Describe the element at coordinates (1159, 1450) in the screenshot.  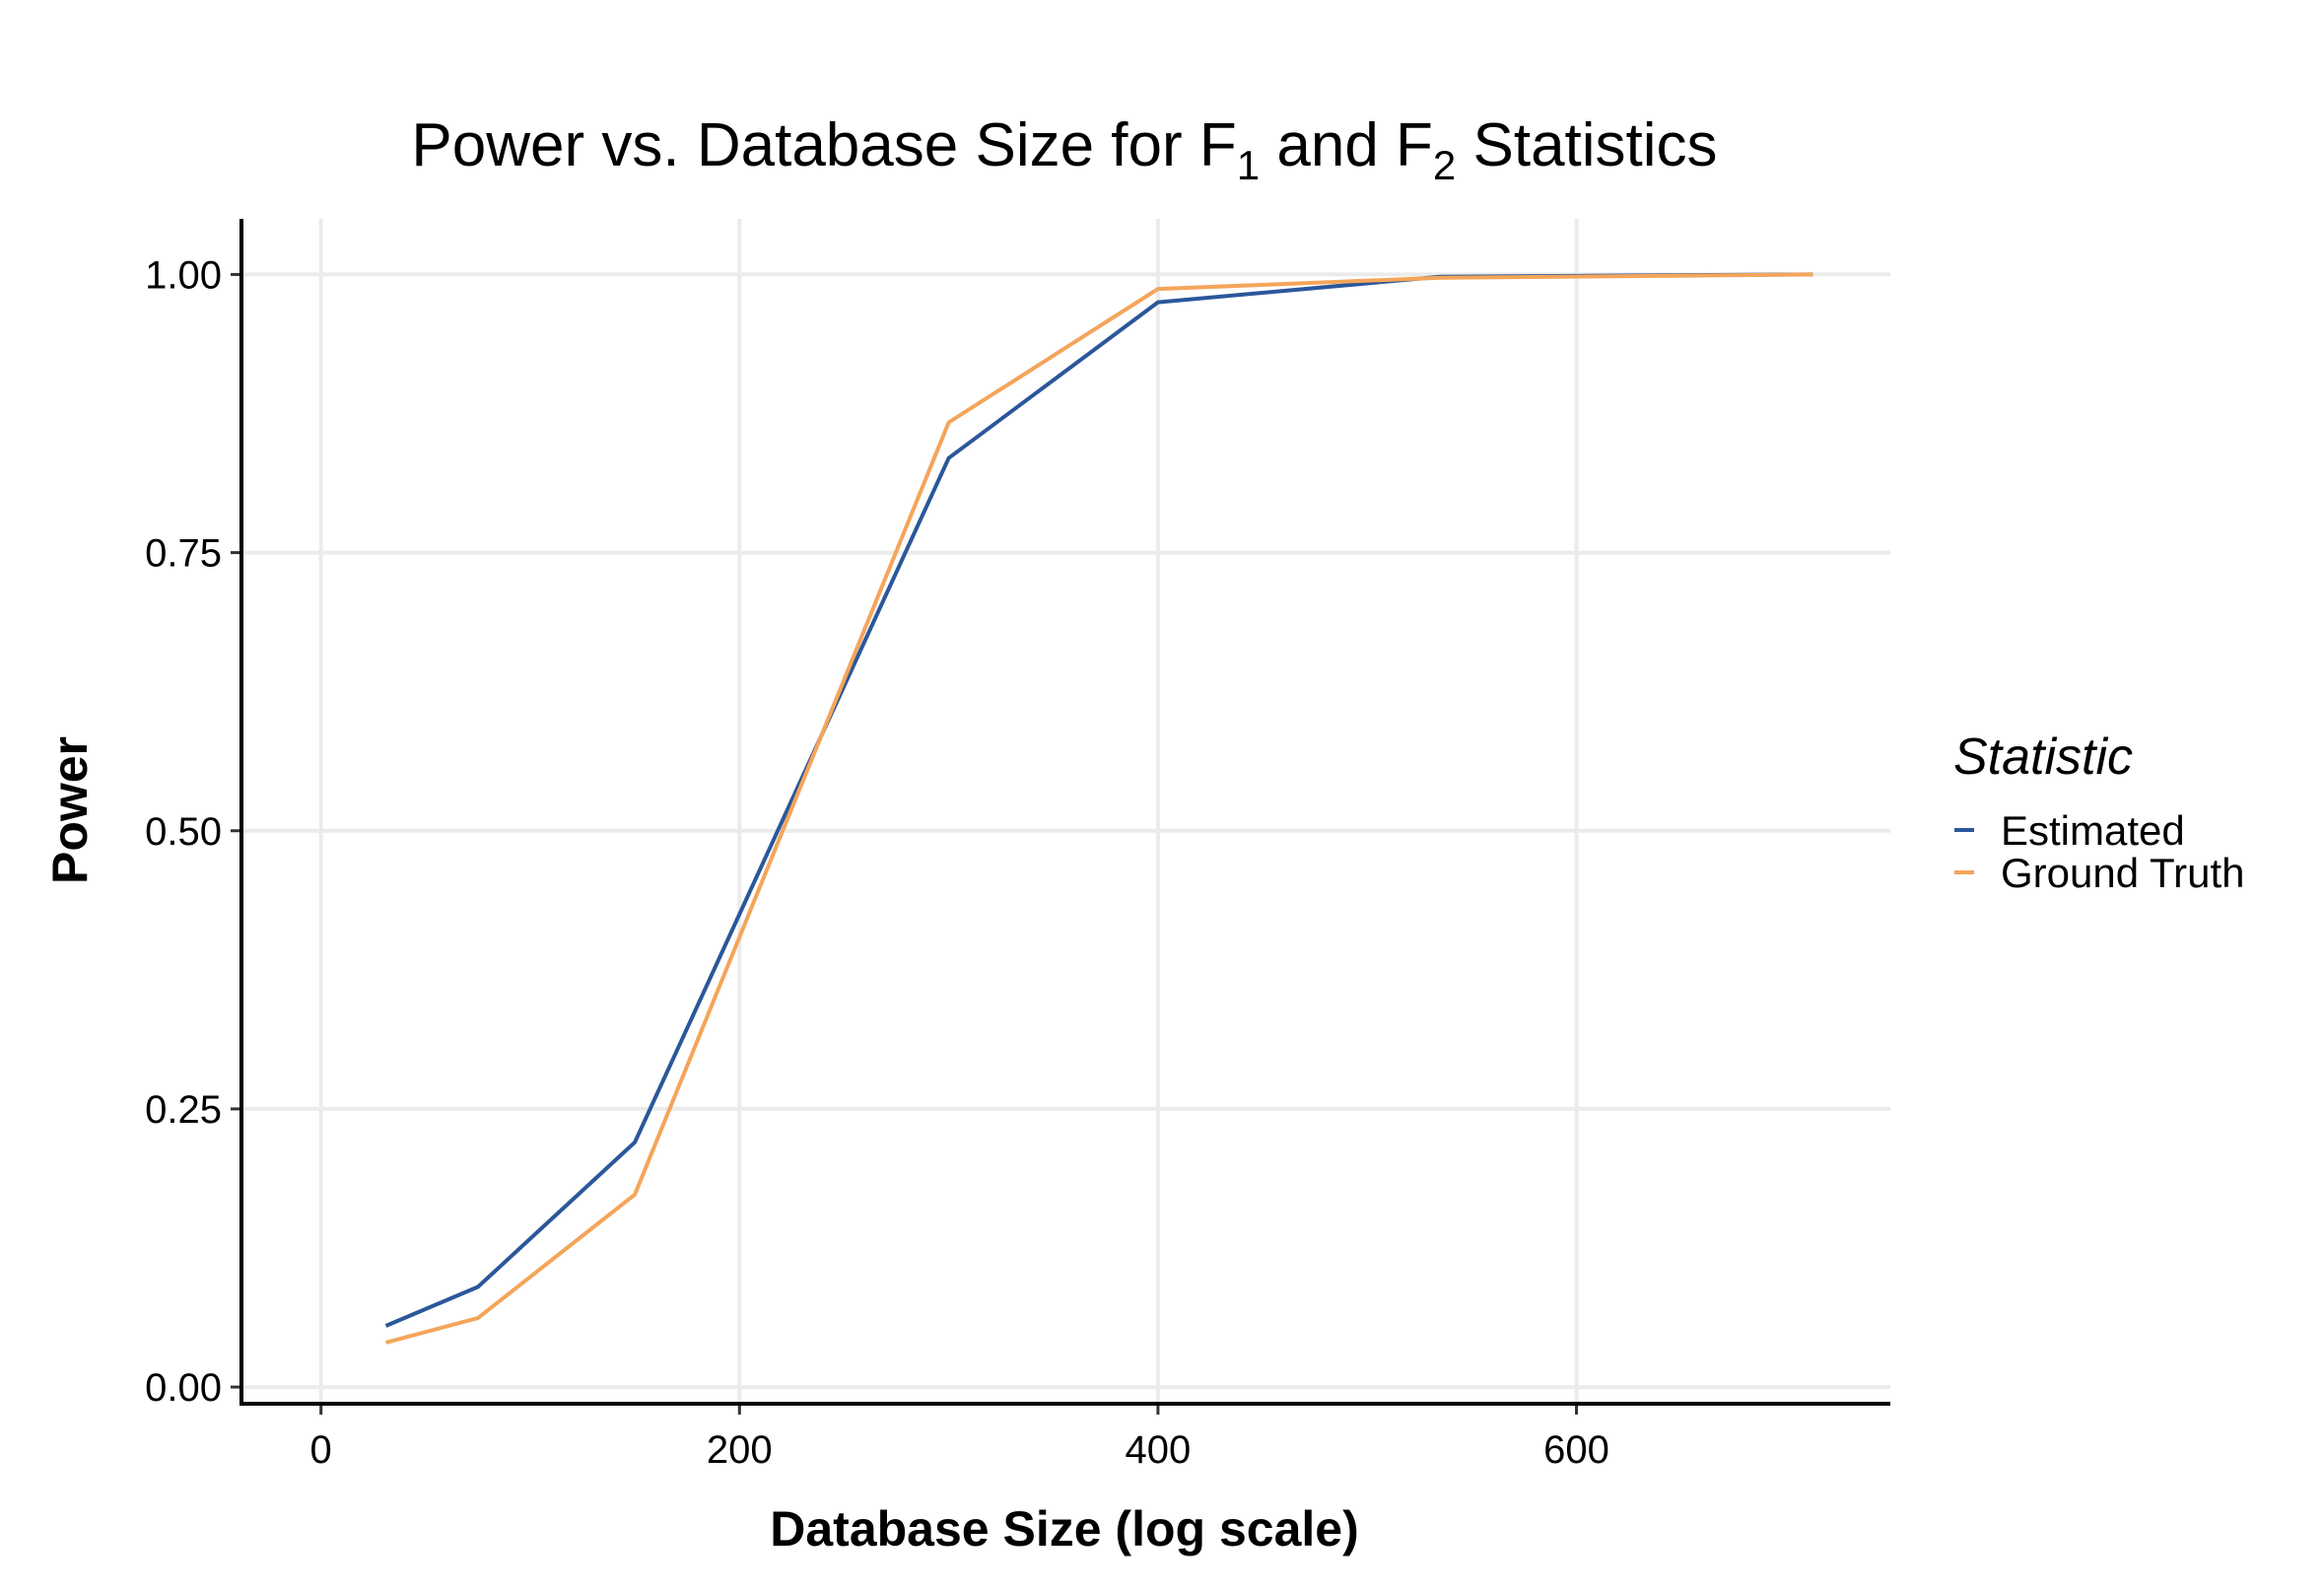
I see `x-tick-label: 400` at that location.